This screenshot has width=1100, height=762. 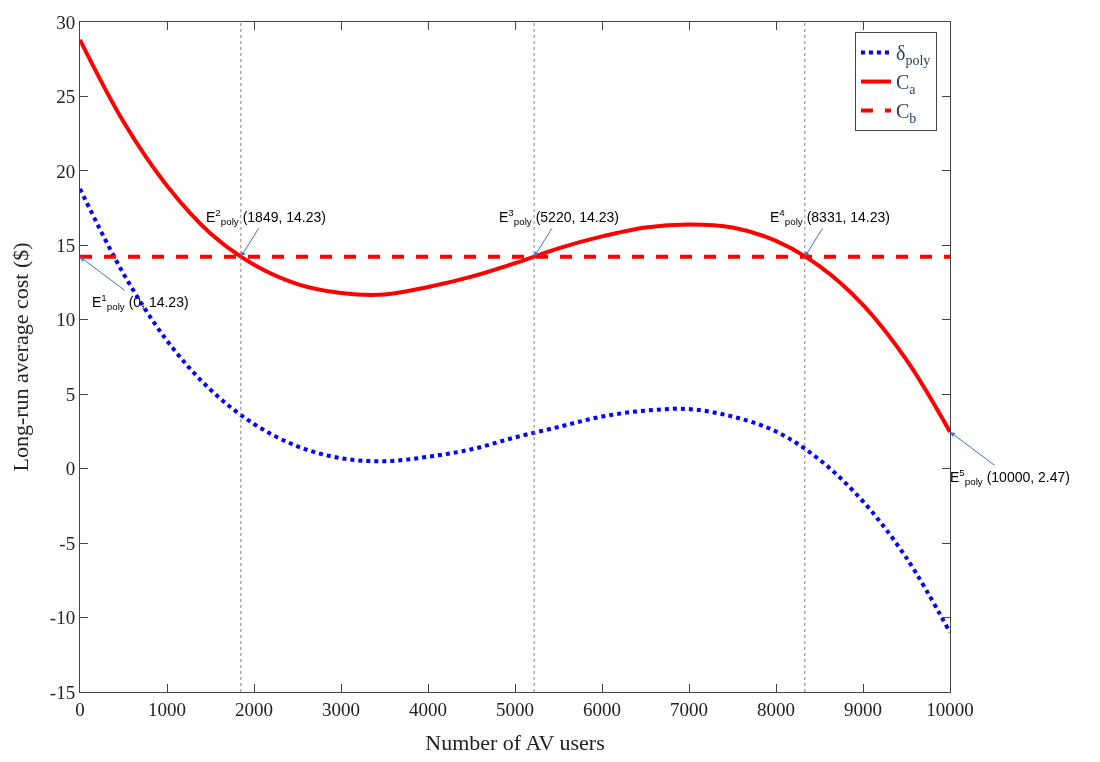 I want to click on x-tick-label: 10000, so click(x=950, y=709).